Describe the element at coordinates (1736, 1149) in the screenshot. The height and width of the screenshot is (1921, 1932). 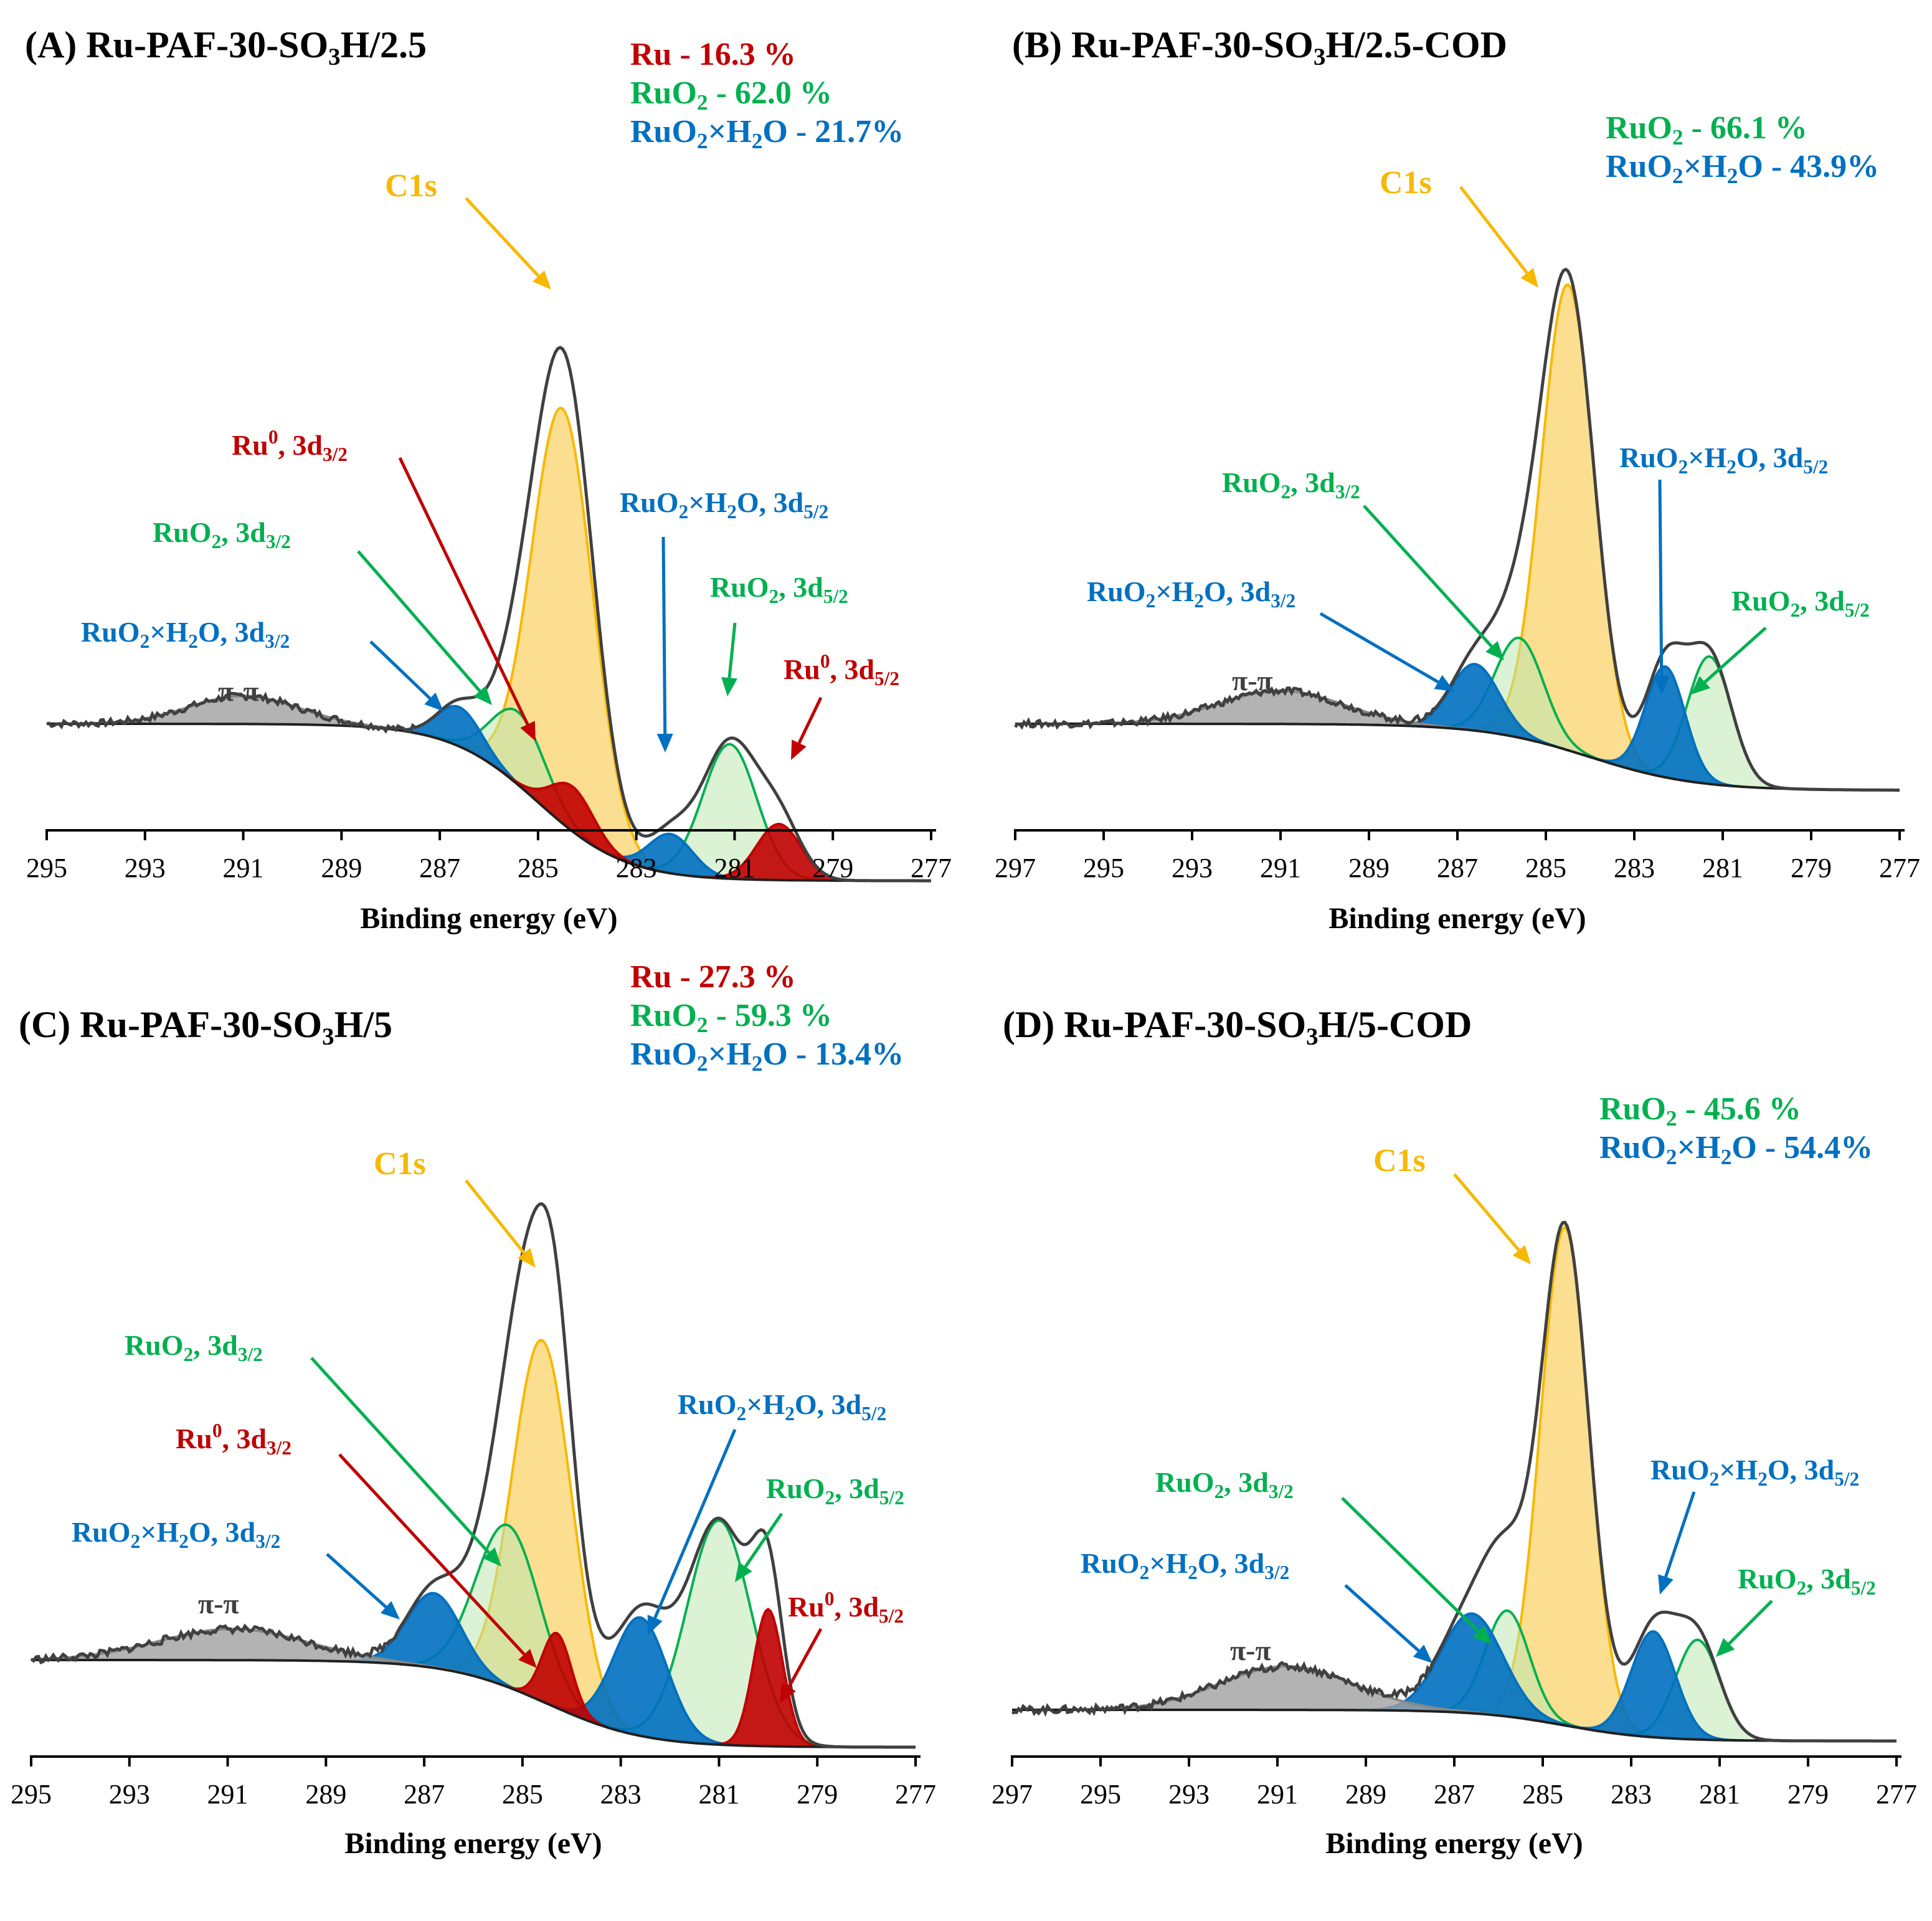
I see `composition-1: RuO2×H2O - 54.4%` at that location.